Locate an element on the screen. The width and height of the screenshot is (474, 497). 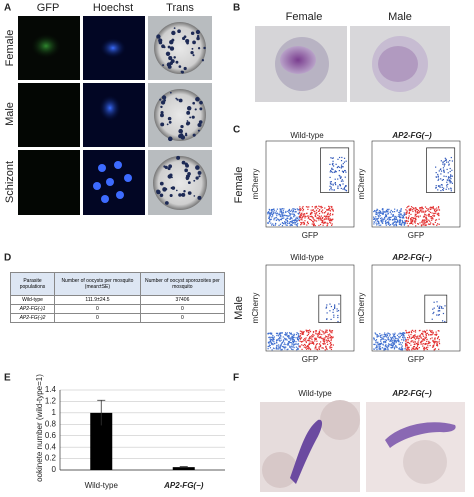
column-header: Female is located at coordinates (304, 17).